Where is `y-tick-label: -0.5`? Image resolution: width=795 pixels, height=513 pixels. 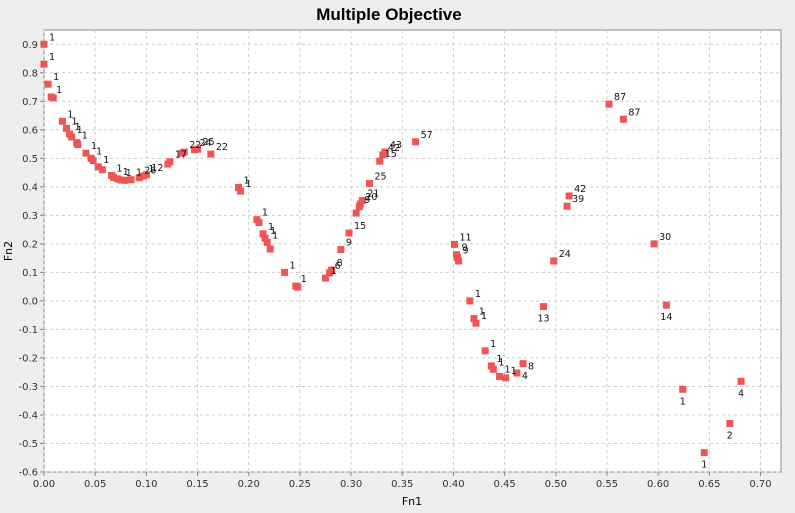 y-tick-label: -0.5 is located at coordinates (28, 444).